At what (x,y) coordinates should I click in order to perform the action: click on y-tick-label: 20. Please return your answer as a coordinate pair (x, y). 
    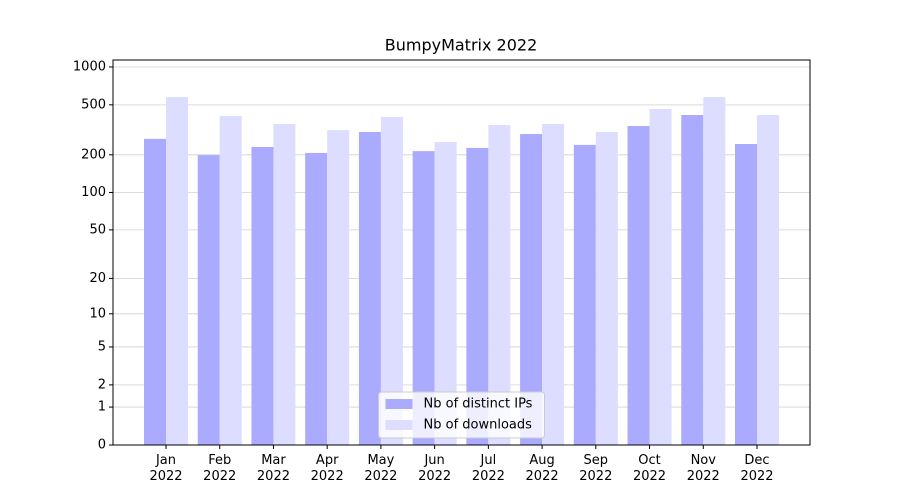
    Looking at the image, I should click on (97, 278).